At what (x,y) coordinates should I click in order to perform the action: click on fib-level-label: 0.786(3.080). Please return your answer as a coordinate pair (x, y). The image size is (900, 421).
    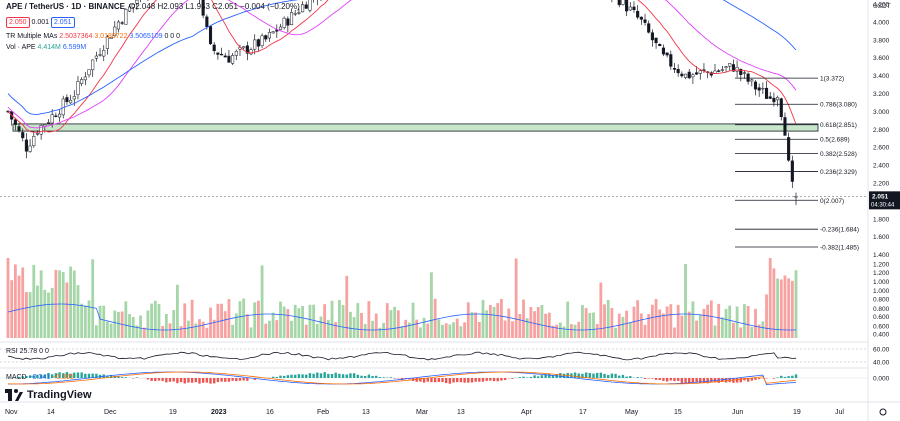
    Looking at the image, I should click on (838, 105).